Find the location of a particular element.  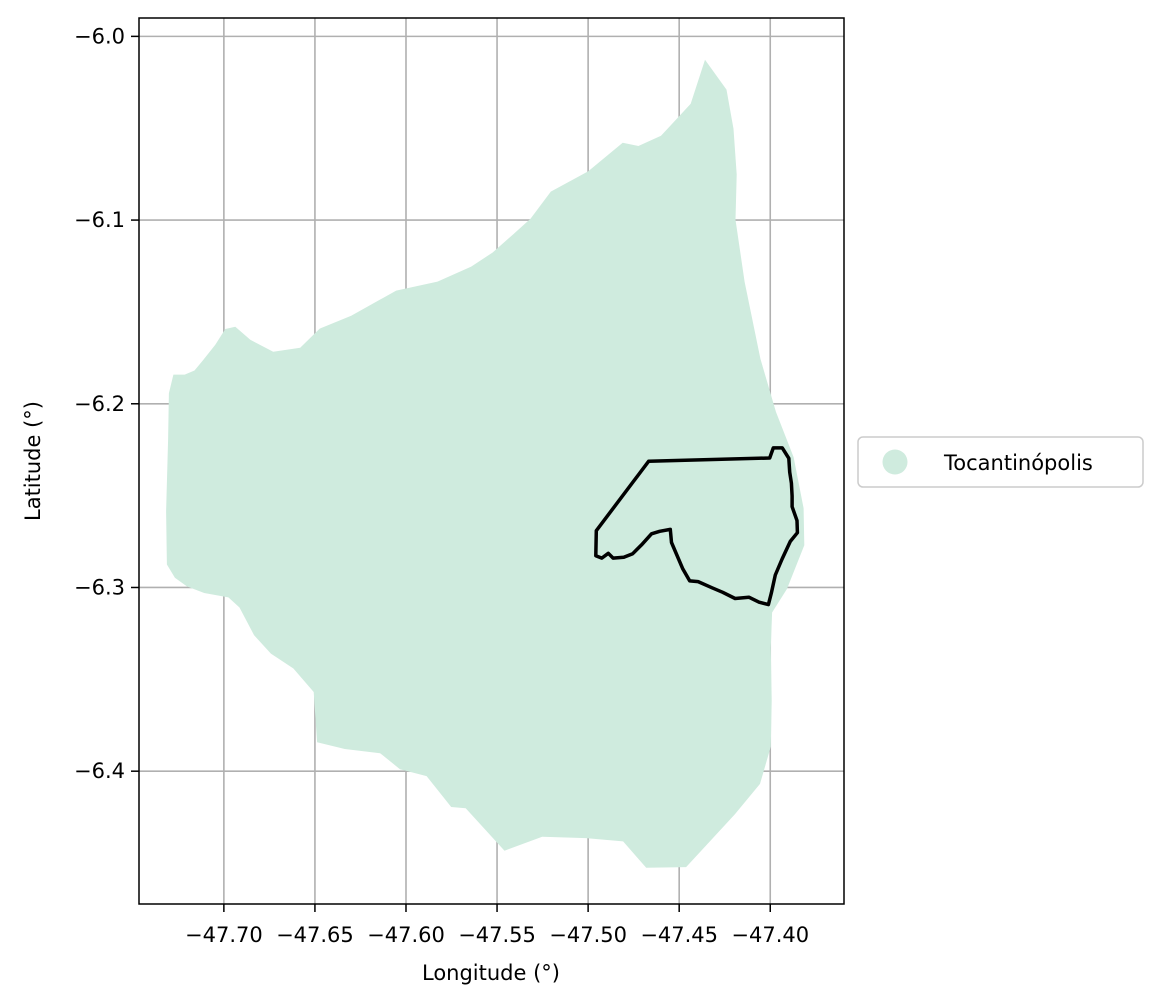

y-axis-ticks: −6.0 −6.1 −6.2 −6.3 −6.4 is located at coordinates (106, 403).